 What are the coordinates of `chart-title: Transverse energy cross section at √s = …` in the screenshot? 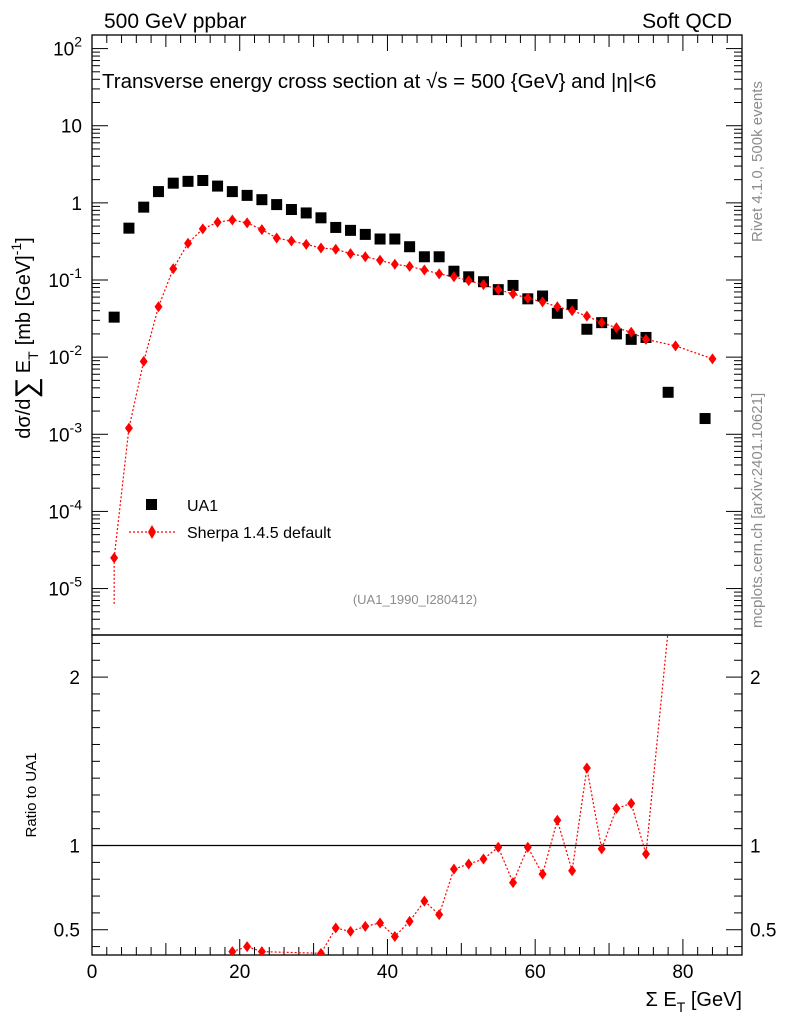 It's located at (379, 81).